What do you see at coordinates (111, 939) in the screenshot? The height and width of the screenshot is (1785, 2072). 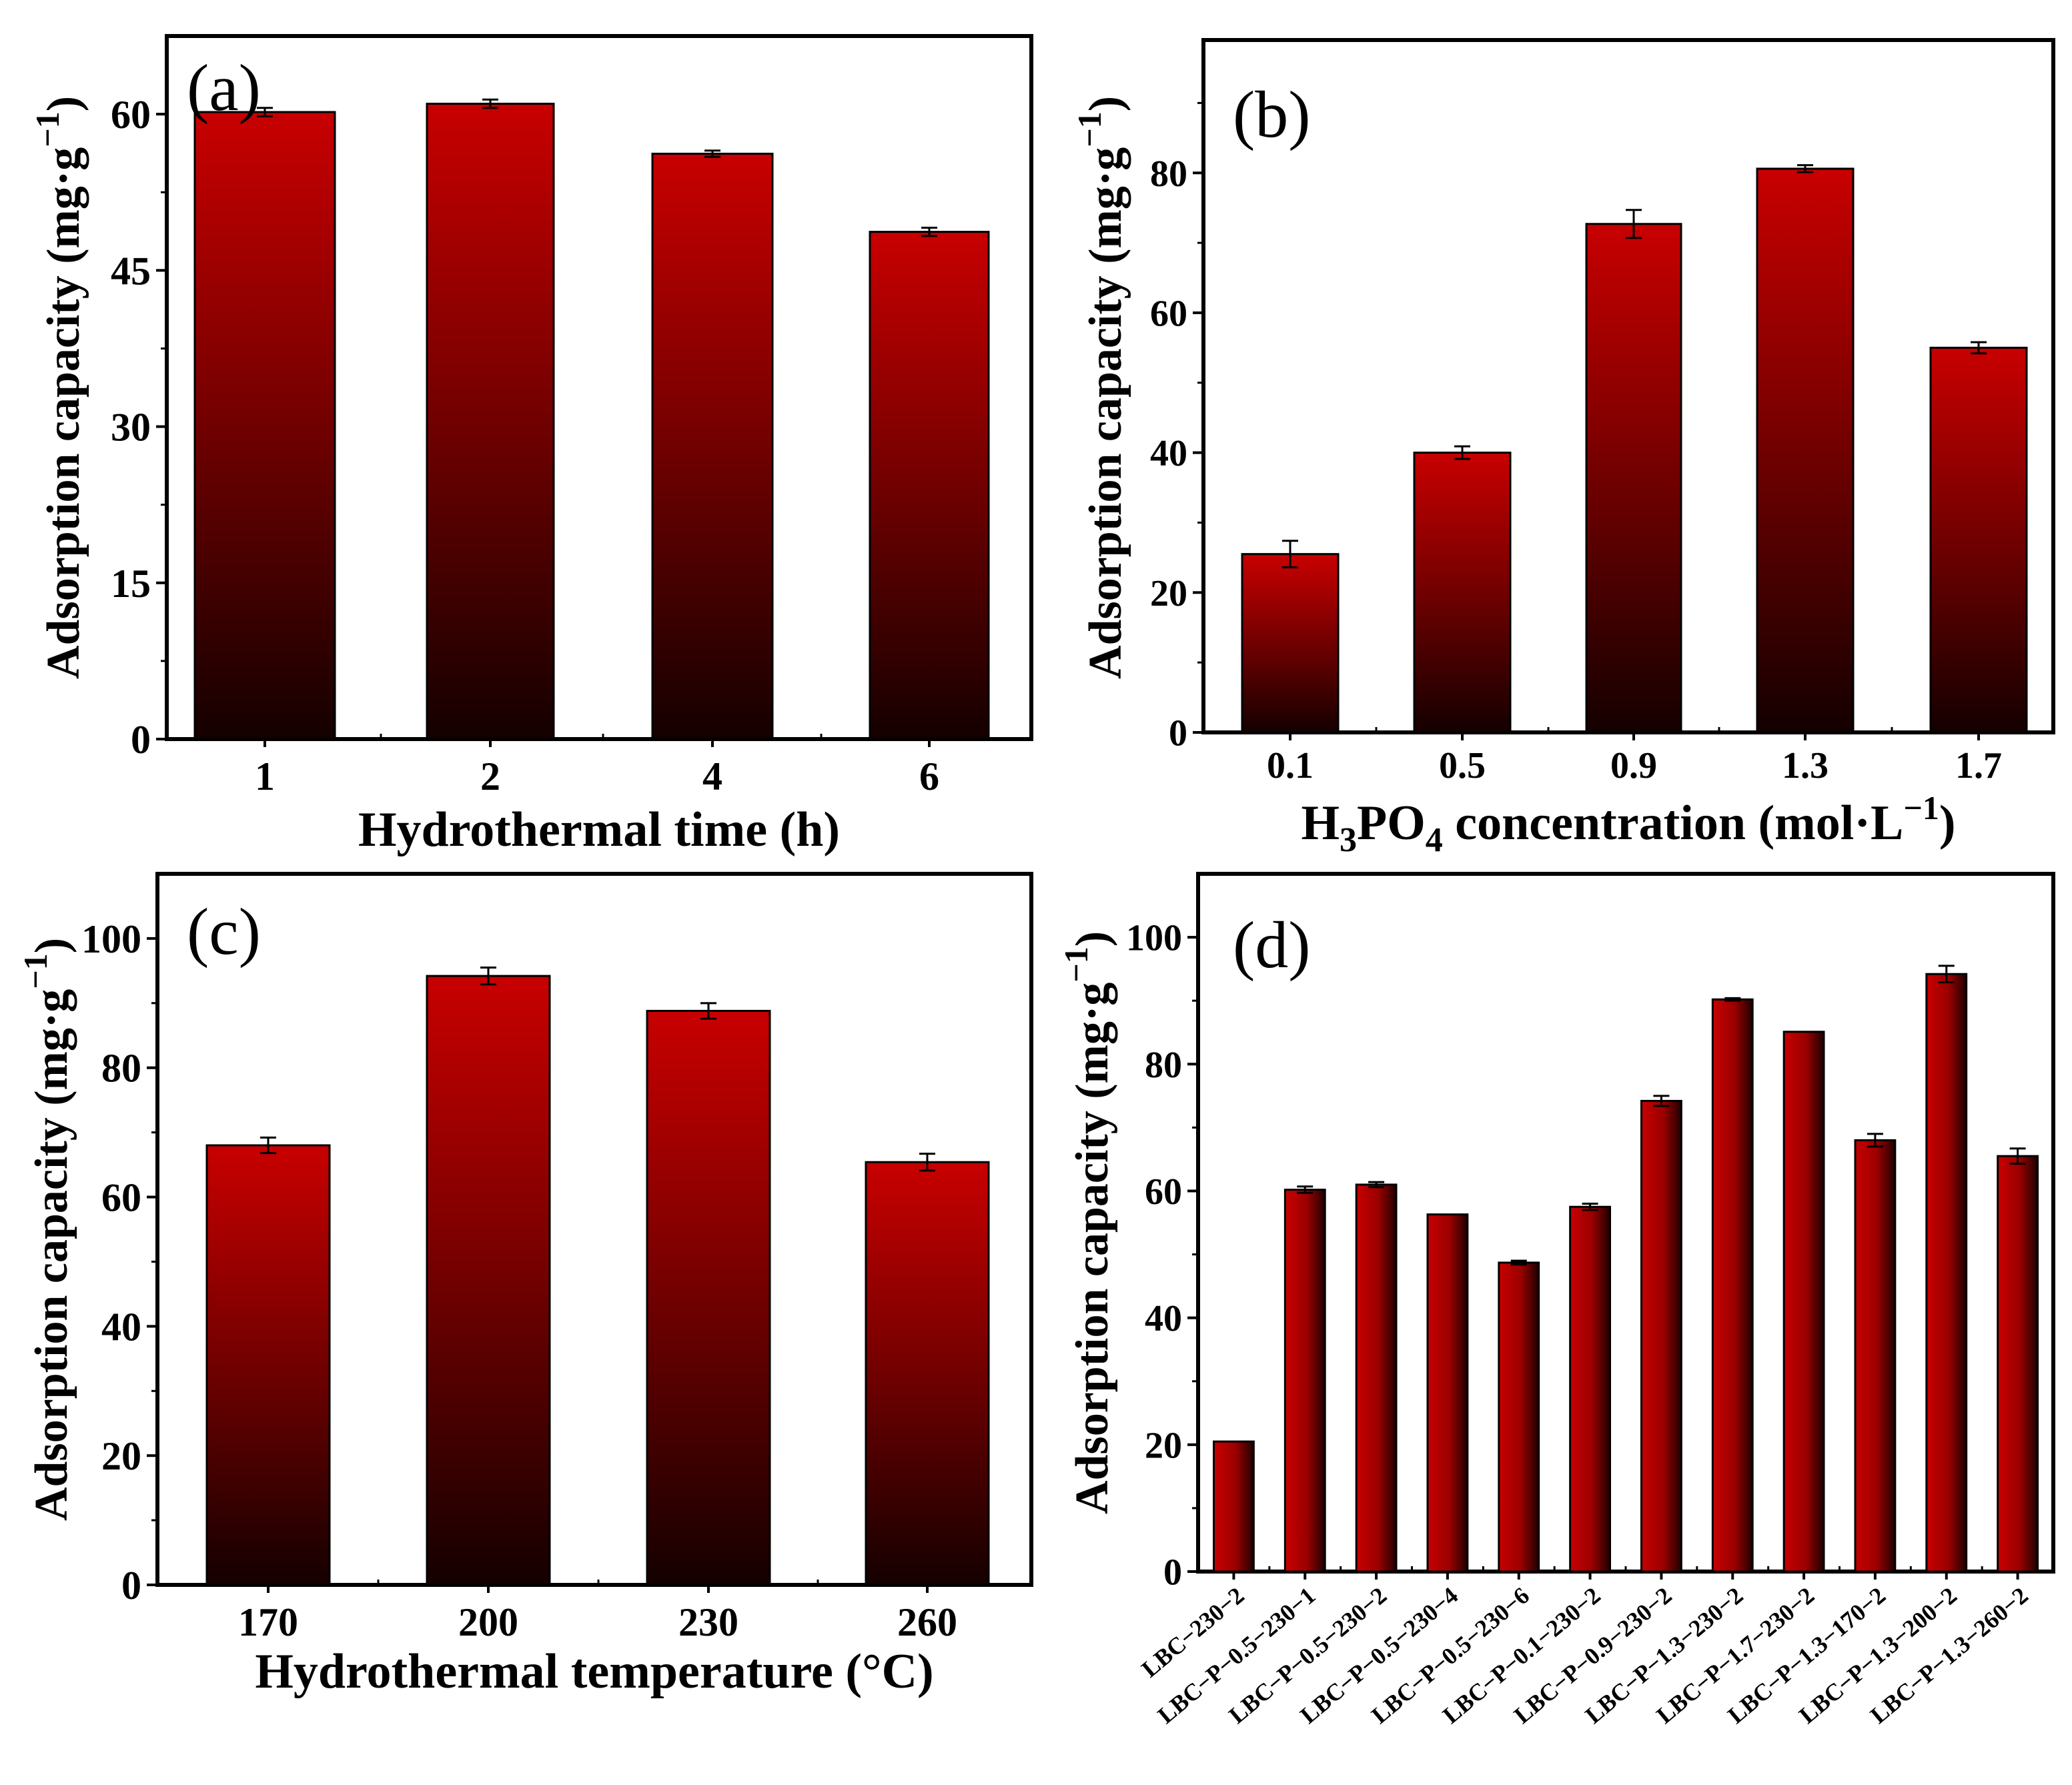 I see `y-tick-label-c-5: 100` at bounding box center [111, 939].